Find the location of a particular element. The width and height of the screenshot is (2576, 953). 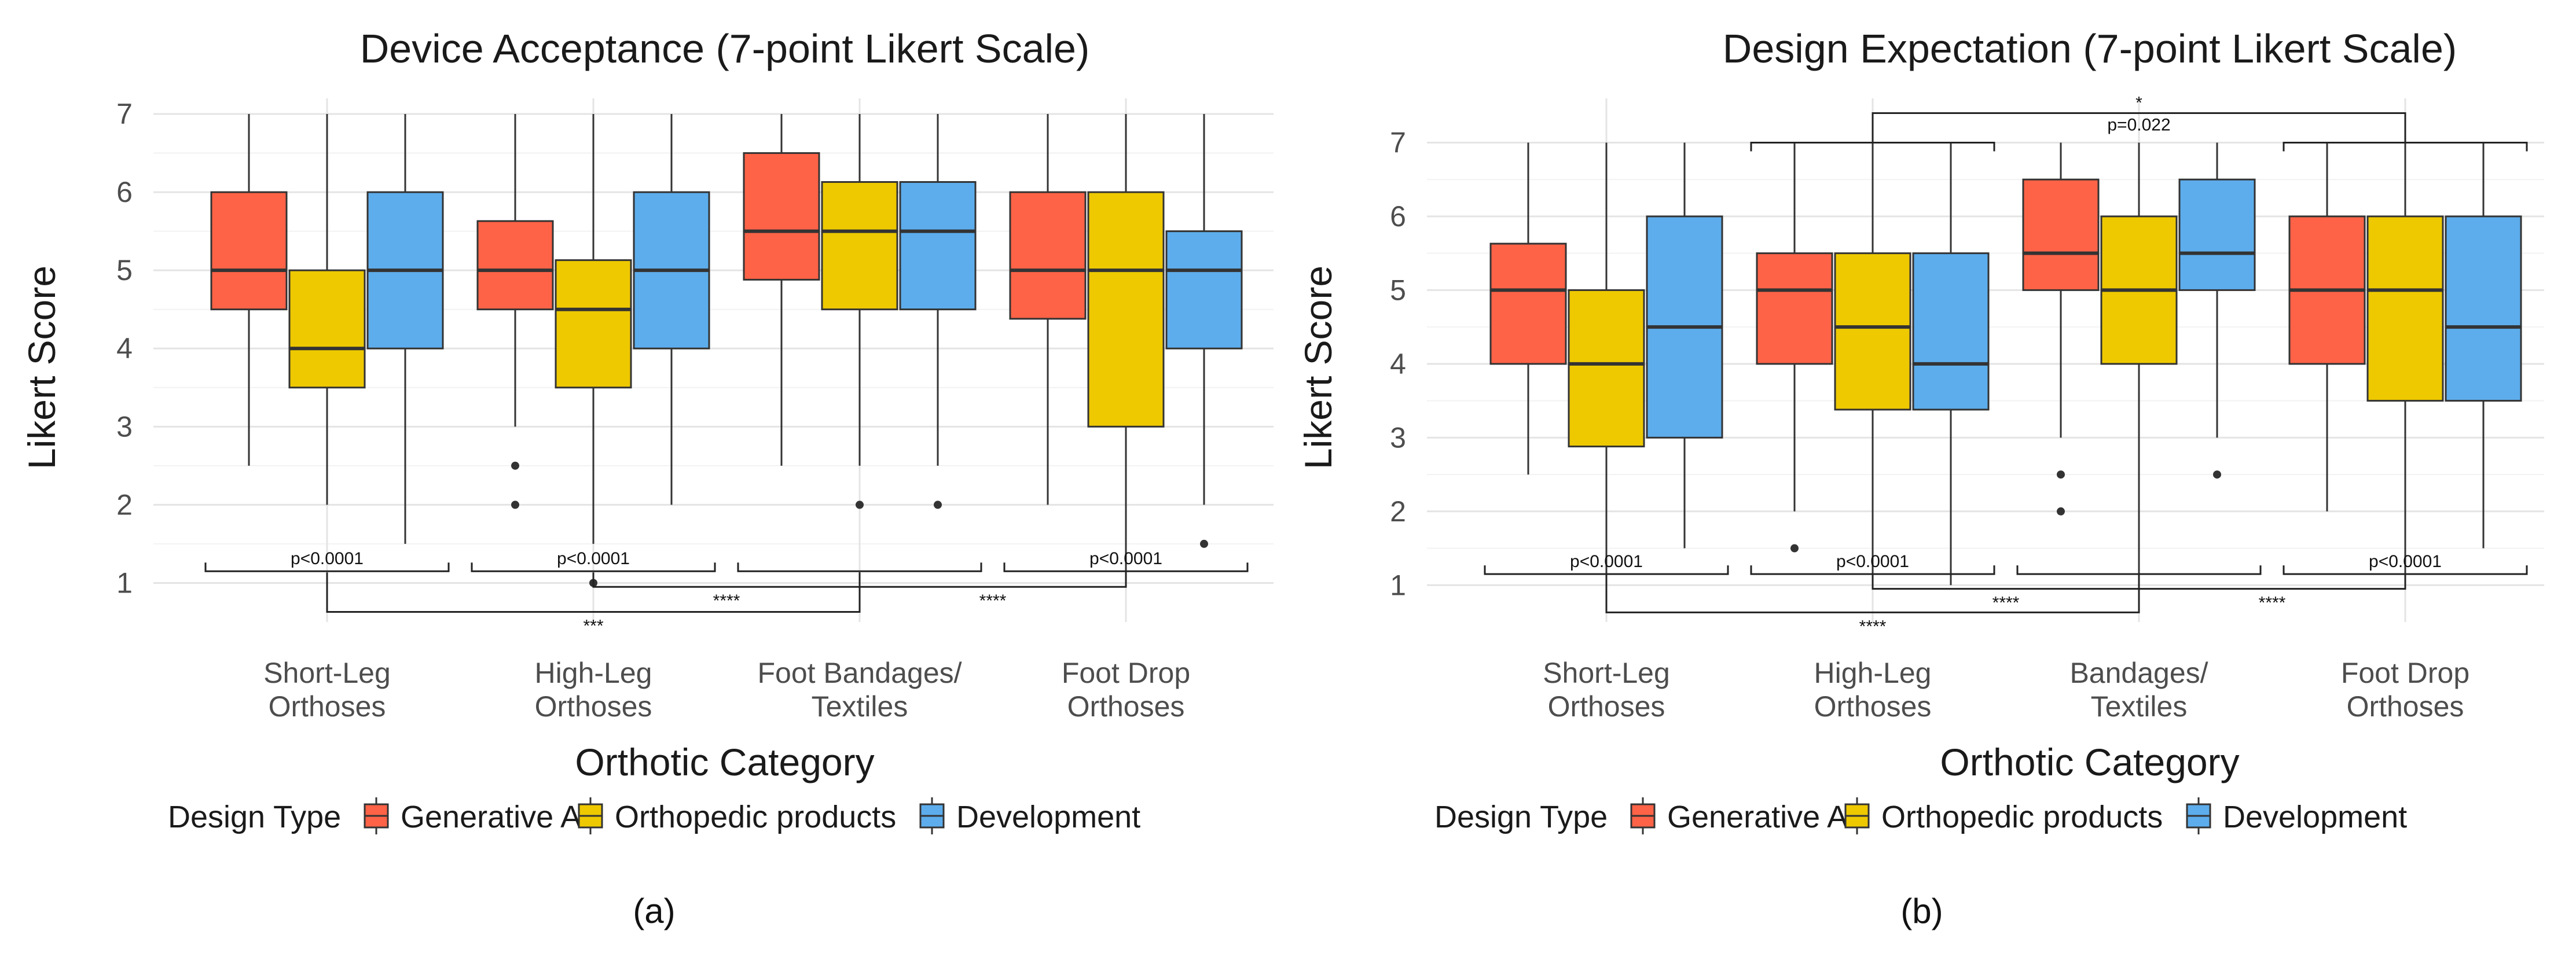

y-tick-label: 6 is located at coordinates (1398, 216).